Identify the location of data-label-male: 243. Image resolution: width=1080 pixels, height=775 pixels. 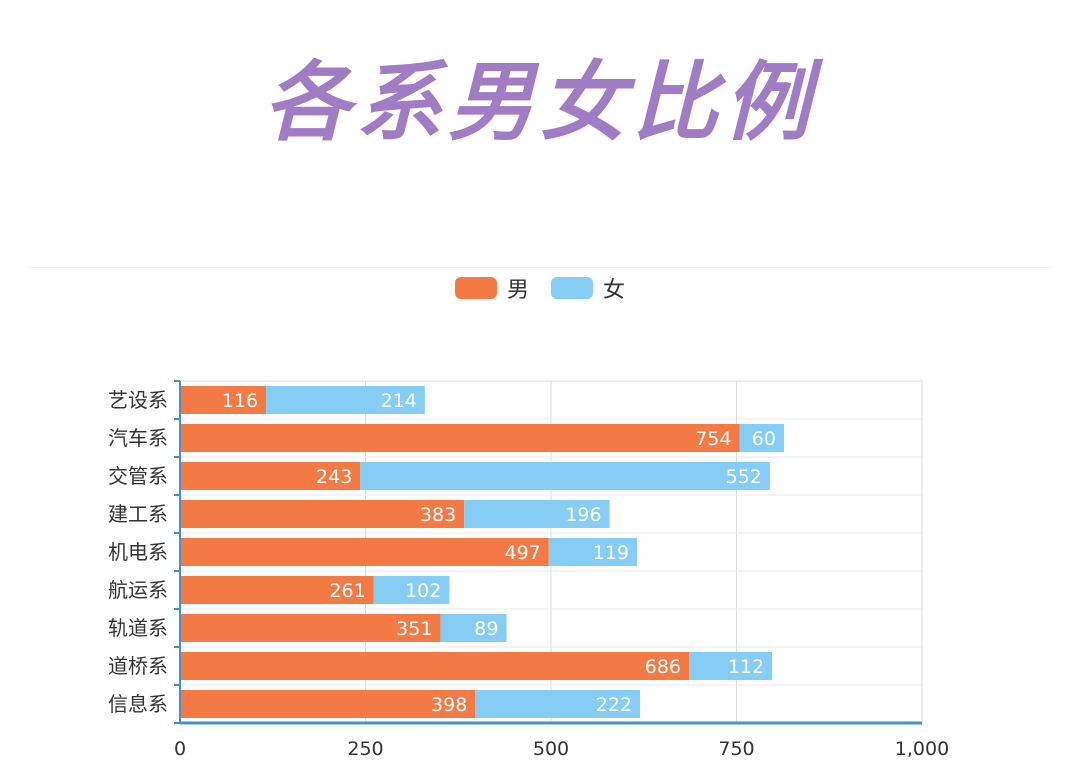
(334, 477).